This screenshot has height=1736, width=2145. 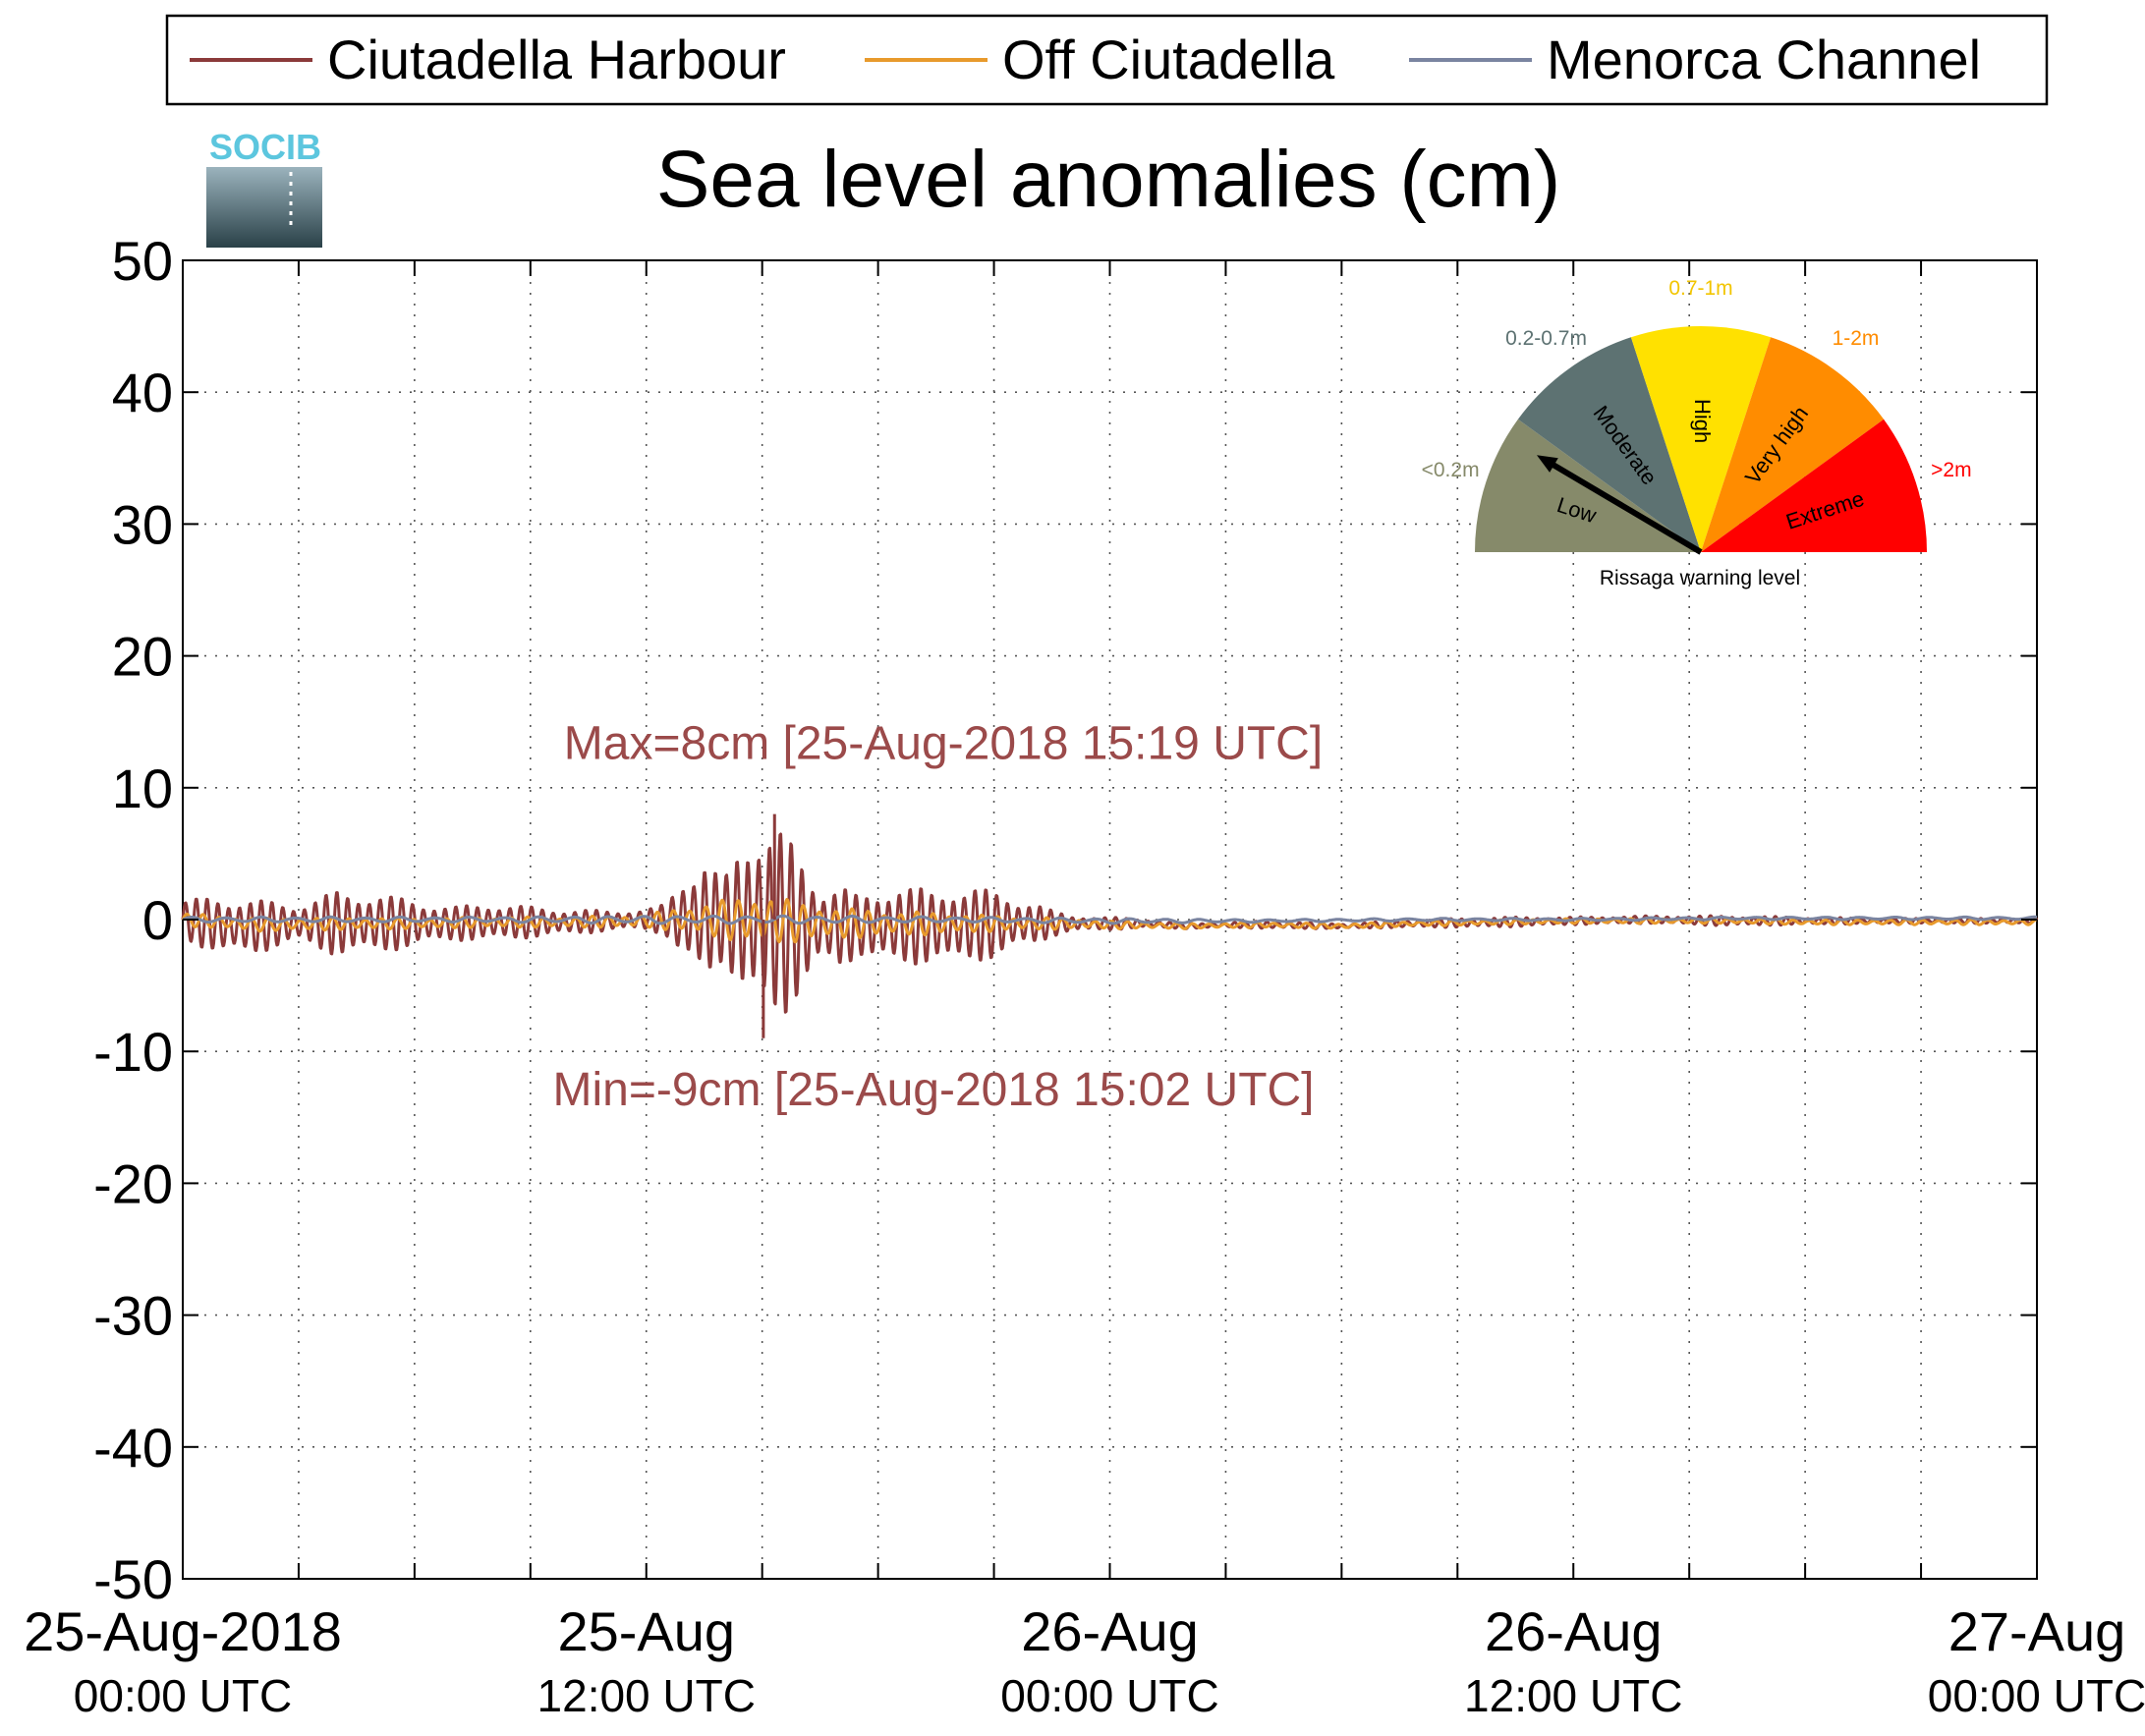 What do you see at coordinates (142, 524) in the screenshot?
I see `y-tick-label: 30` at bounding box center [142, 524].